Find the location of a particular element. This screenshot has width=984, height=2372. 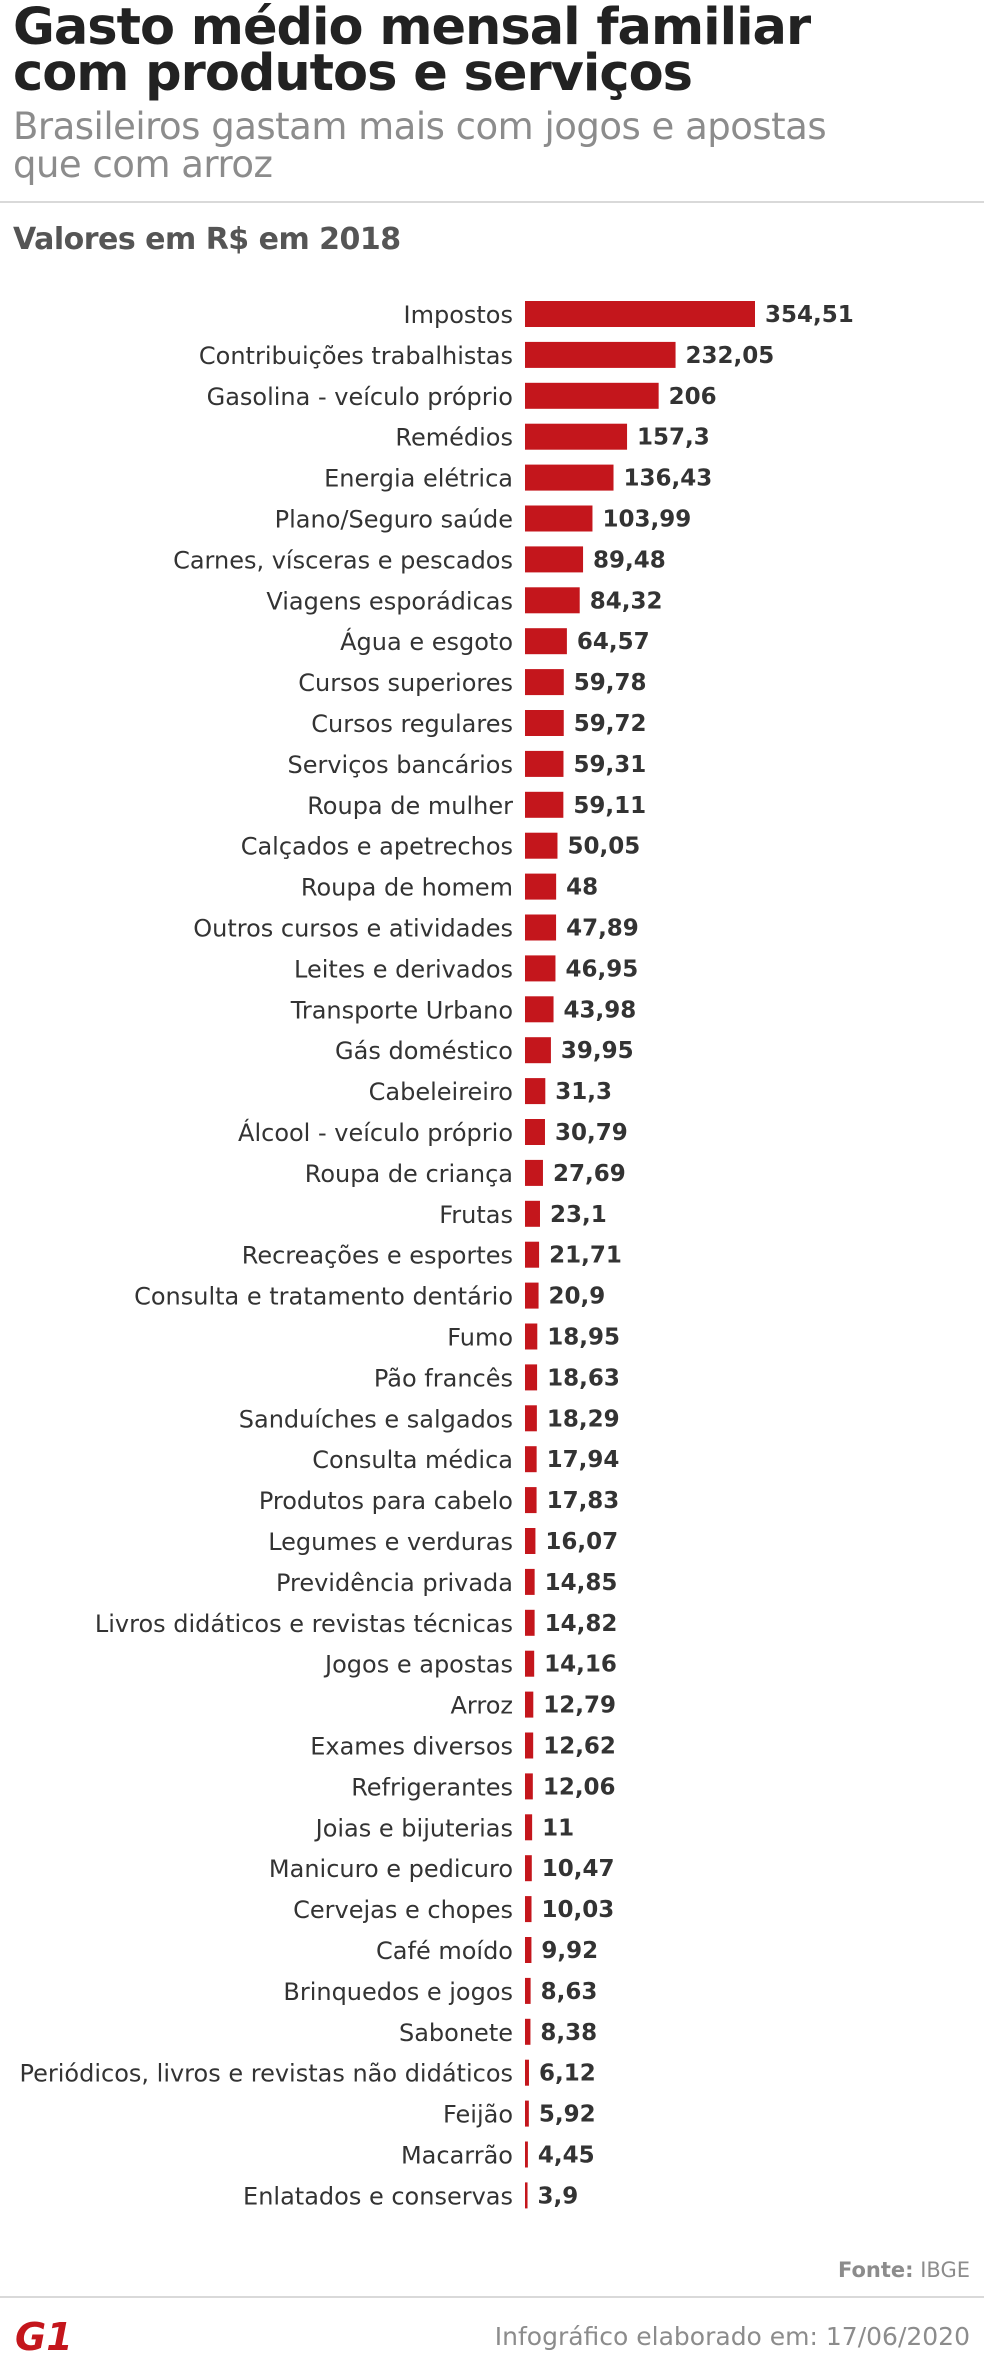

value-label: 136,43 is located at coordinates (668, 479).